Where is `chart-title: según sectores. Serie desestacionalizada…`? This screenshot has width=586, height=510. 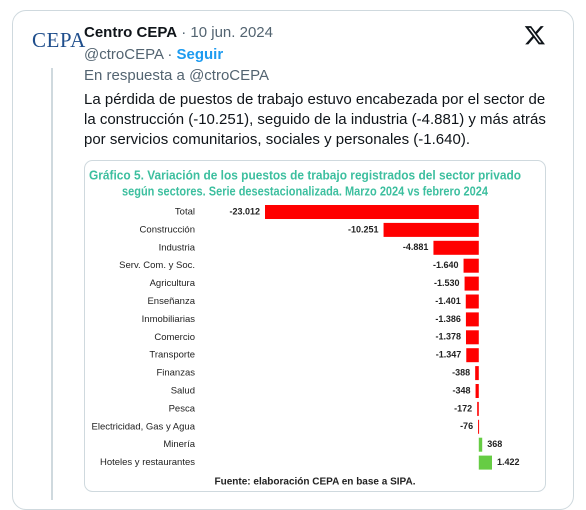 chart-title: según sectores. Serie desestacionalizada… is located at coordinates (305, 191).